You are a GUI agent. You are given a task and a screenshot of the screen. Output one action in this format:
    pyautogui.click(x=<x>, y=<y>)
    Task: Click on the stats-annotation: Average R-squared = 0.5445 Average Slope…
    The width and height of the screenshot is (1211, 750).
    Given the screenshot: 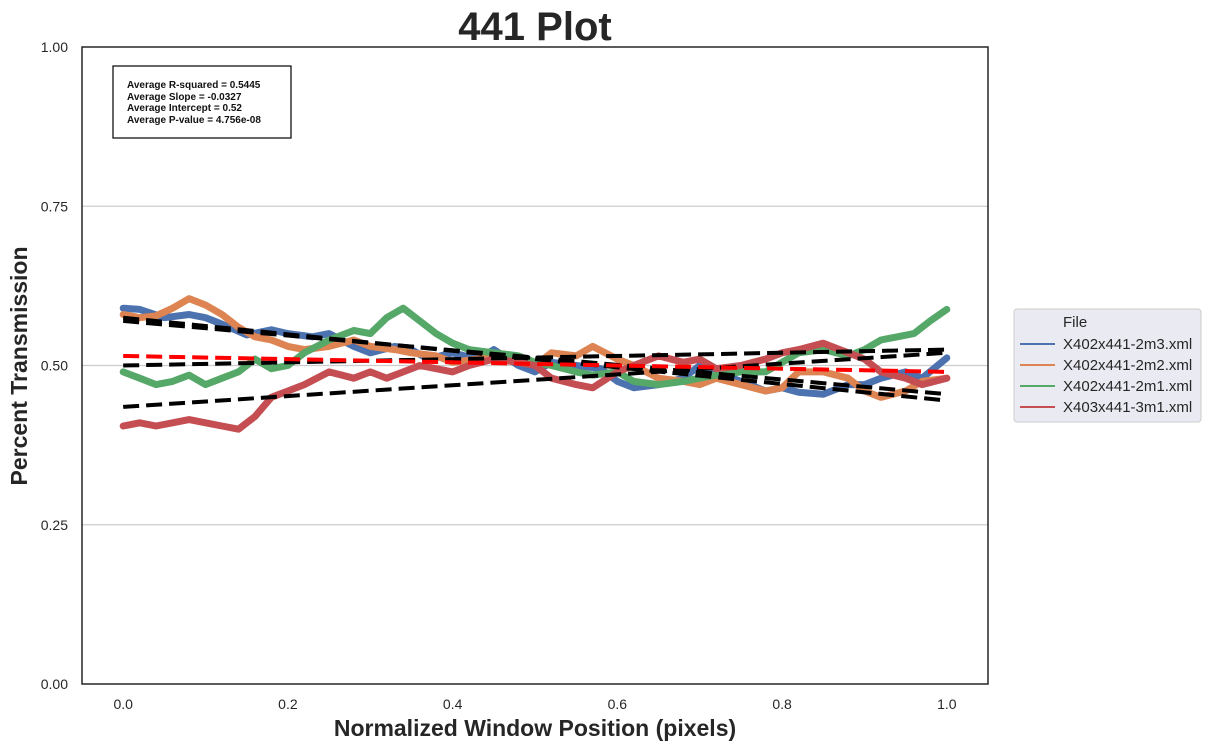 What is the action you would take?
    pyautogui.click(x=202, y=102)
    